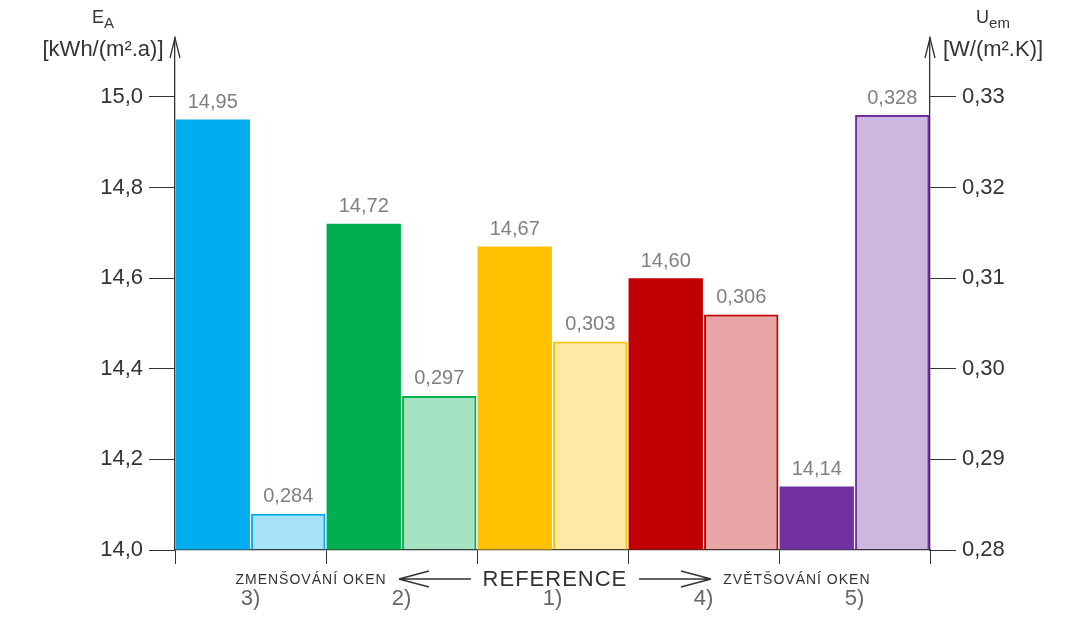 This screenshot has height=618, width=1086. Describe the element at coordinates (311, 579) in the screenshot. I see `text: ZMENŠOVÁNÍ OKEN` at that location.